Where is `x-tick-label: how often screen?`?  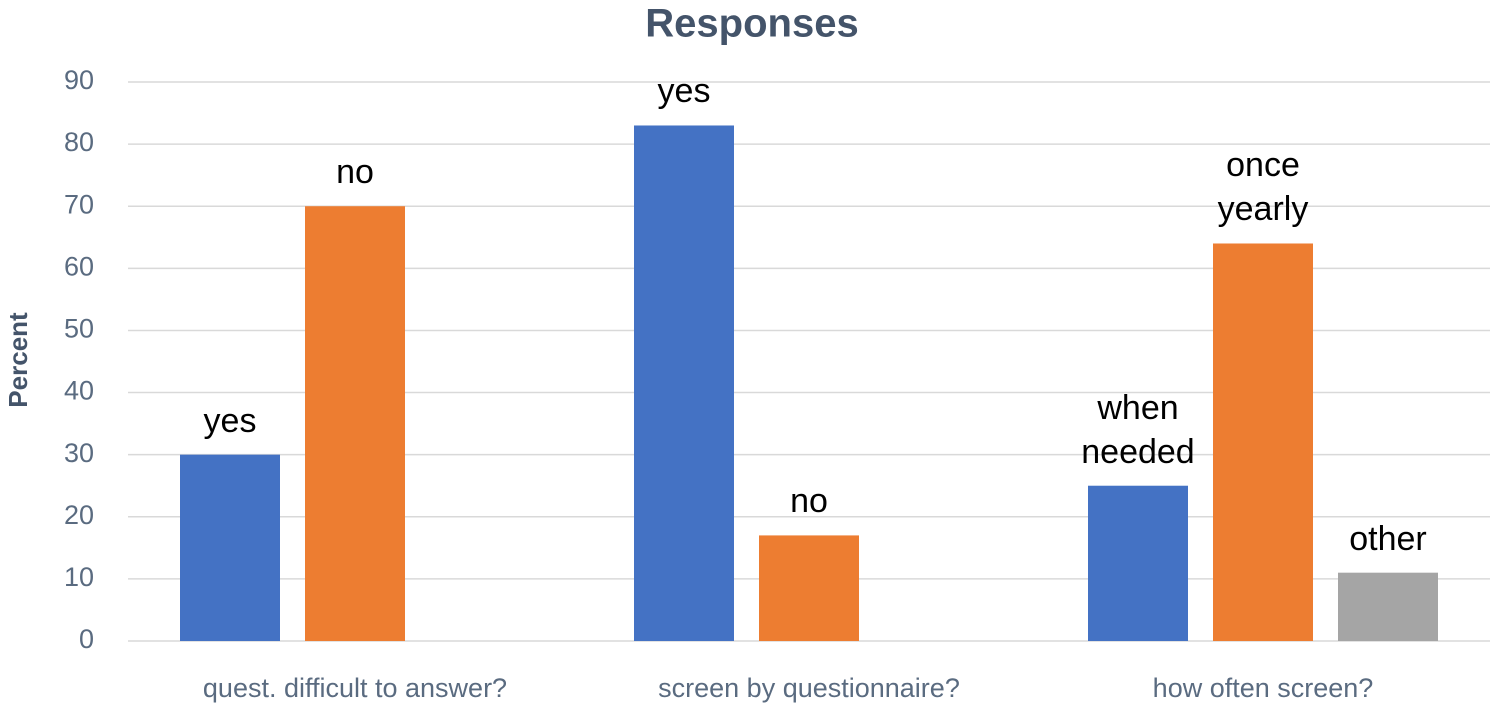 x-tick-label: how often screen? is located at coordinates (1263, 688).